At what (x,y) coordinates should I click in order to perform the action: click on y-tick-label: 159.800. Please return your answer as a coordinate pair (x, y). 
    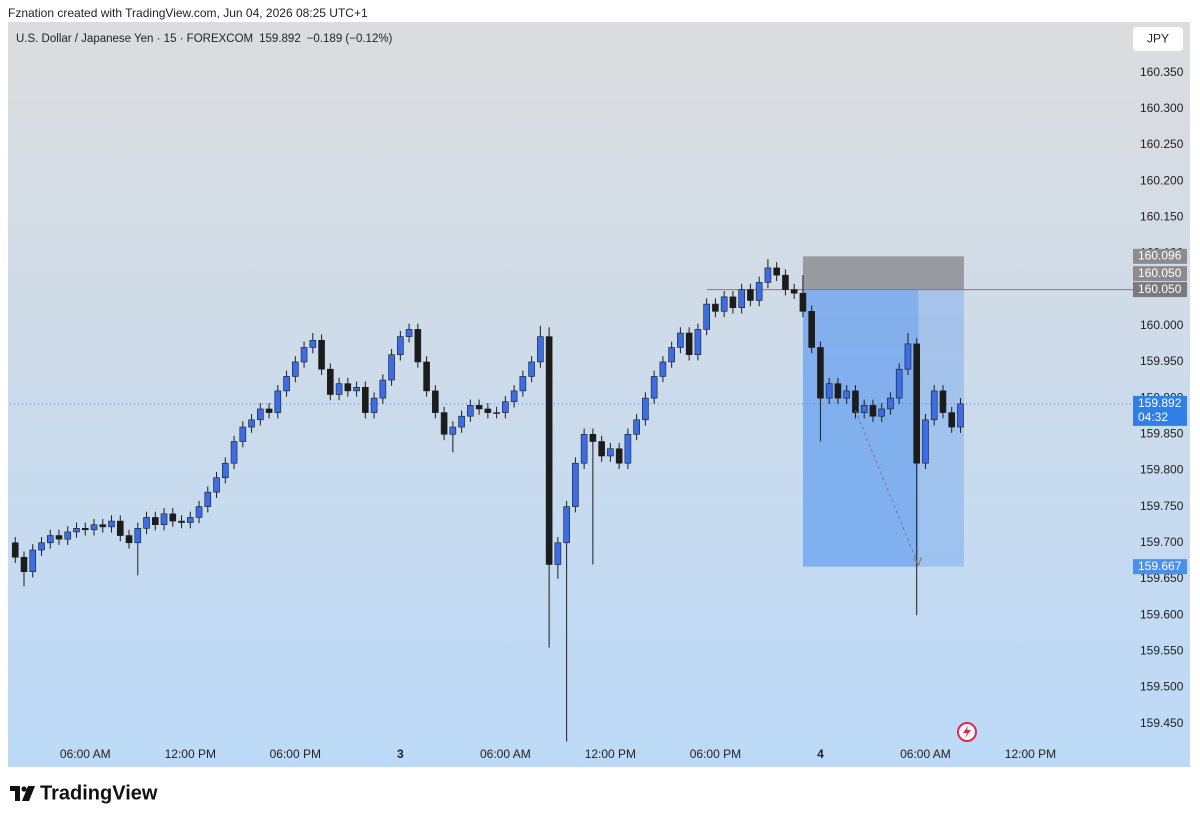
    Looking at the image, I should click on (1162, 470).